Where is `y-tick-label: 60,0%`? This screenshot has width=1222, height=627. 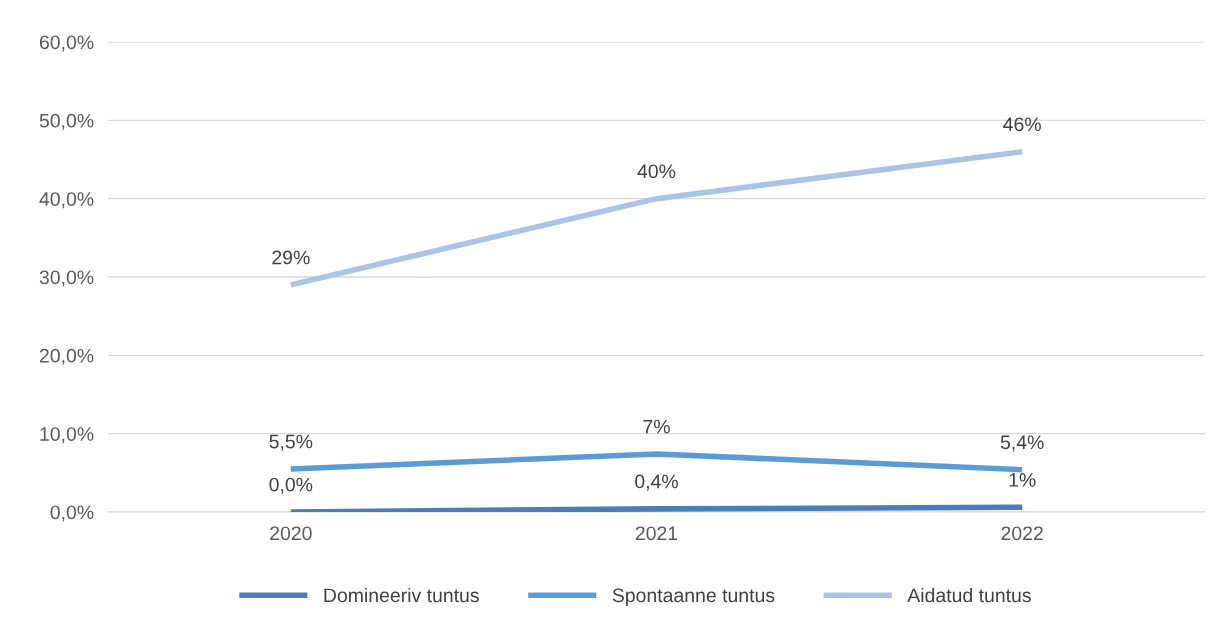 y-tick-label: 60,0% is located at coordinates (66, 43).